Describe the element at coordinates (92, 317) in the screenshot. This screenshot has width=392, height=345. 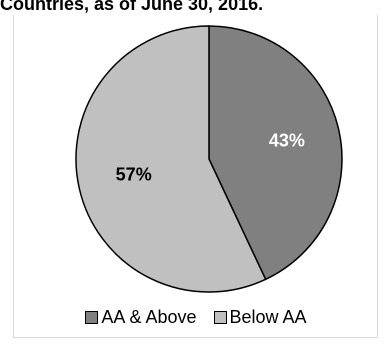
I see `legend-swatch-aa-above` at that location.